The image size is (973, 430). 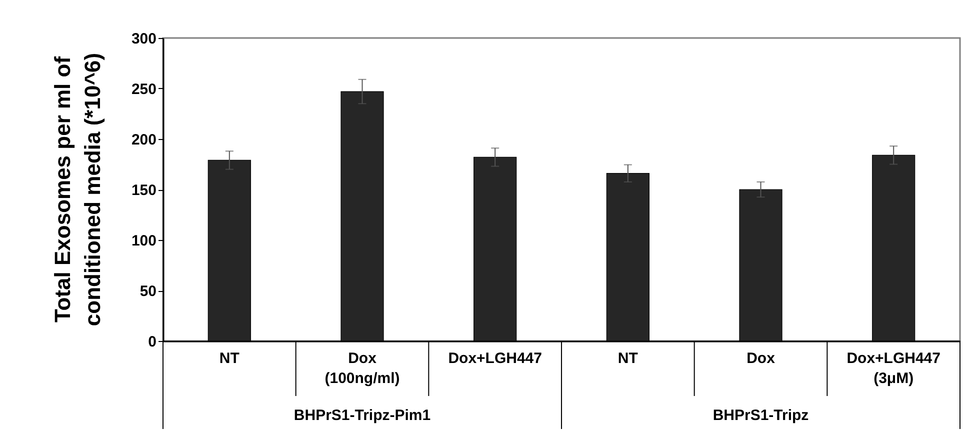 What do you see at coordinates (362, 368) in the screenshot?
I see `x-tick-label: Dox (100ng/ml)` at bounding box center [362, 368].